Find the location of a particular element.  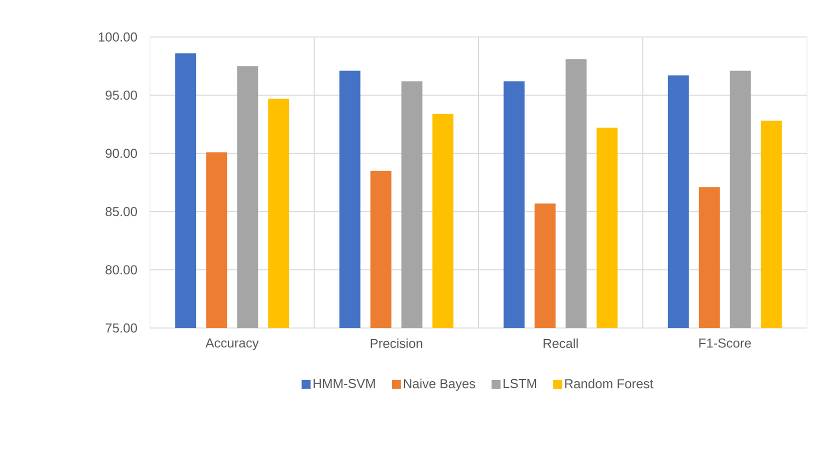

y-tick-label: 95.00 is located at coordinates (121, 95).